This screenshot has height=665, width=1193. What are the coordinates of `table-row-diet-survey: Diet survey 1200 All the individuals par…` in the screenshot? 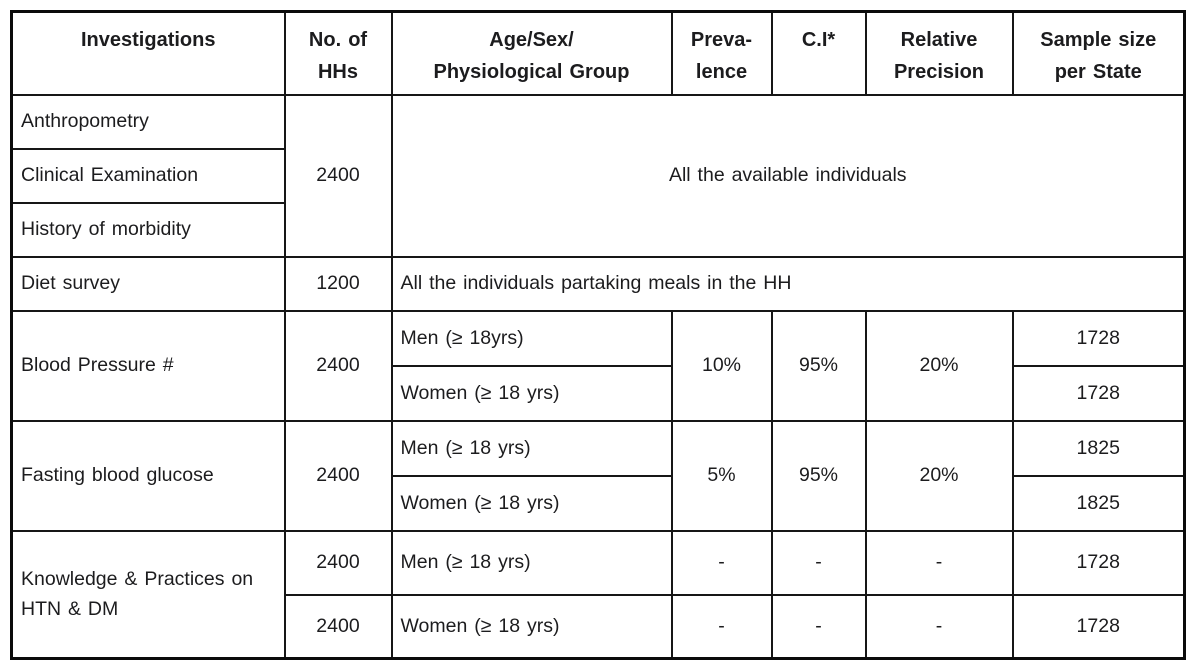 It's located at (598, 283).